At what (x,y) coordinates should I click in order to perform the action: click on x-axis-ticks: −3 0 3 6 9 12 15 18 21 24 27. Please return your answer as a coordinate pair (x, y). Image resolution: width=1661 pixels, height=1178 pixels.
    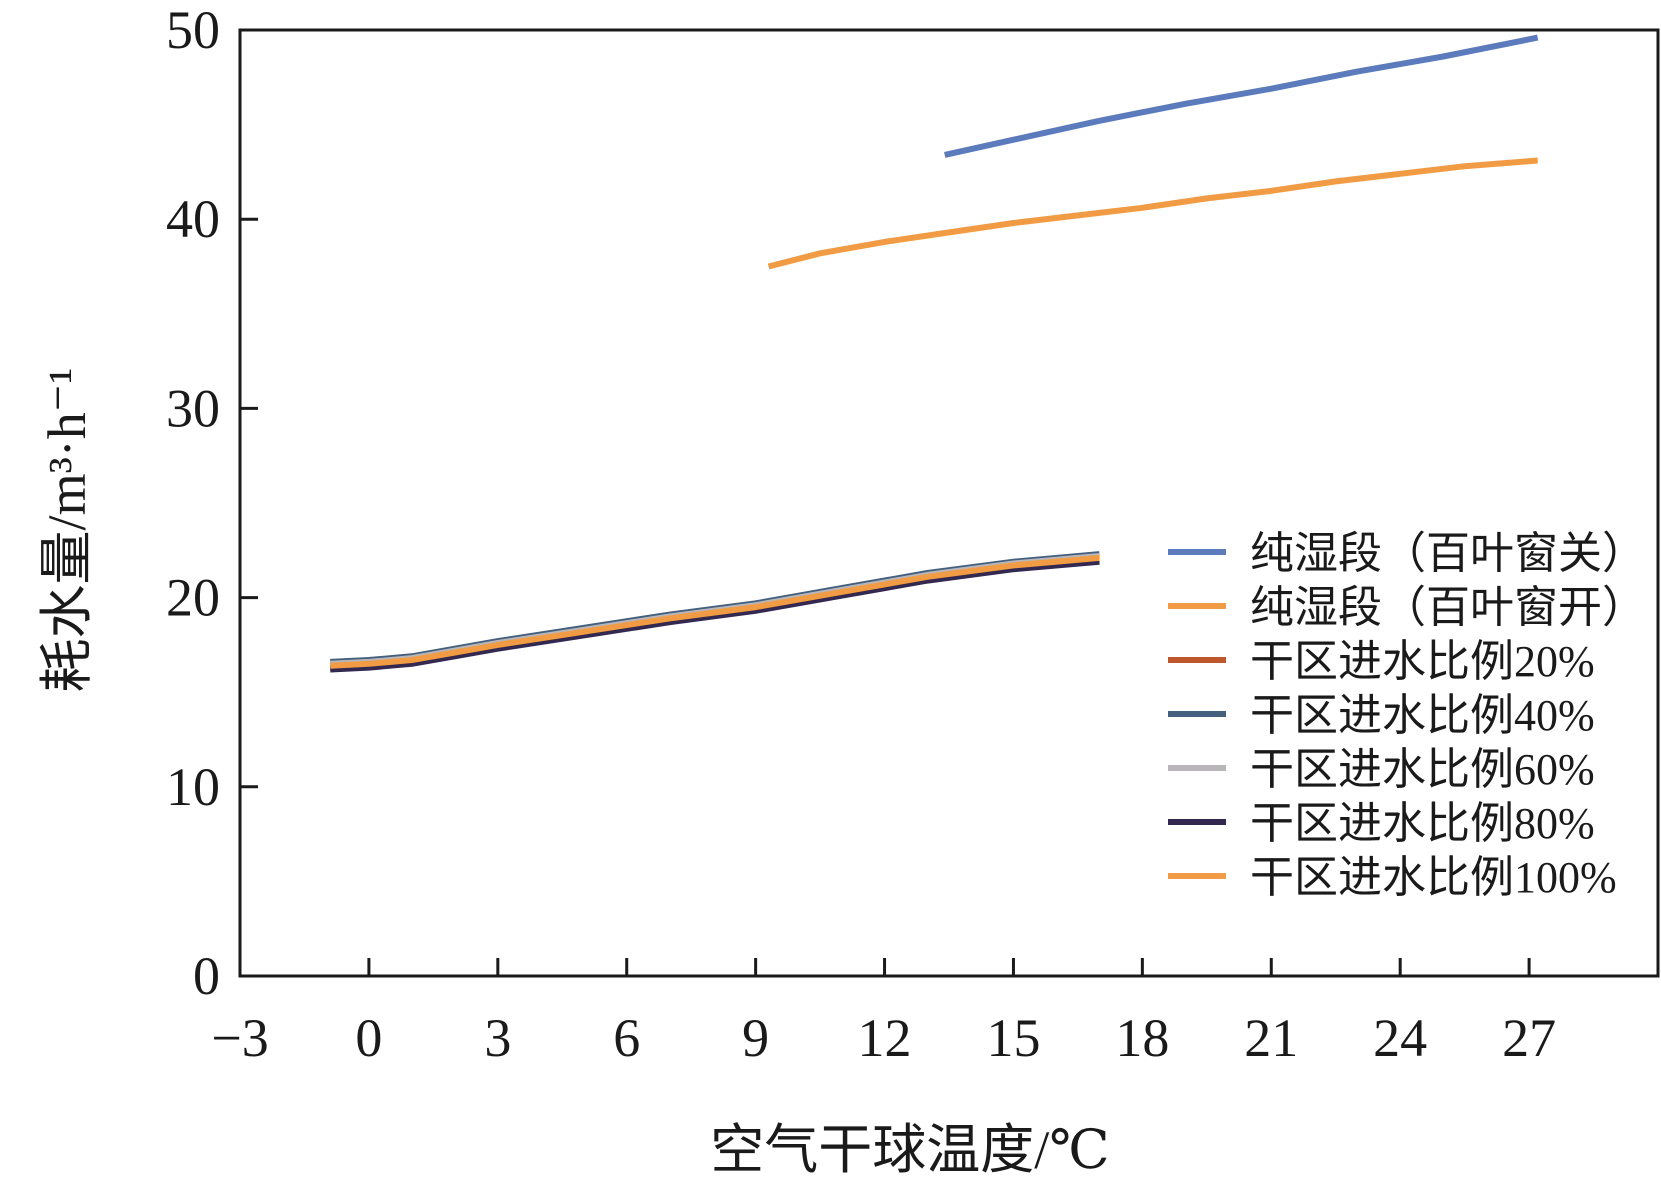
    Looking at the image, I should click on (883, 1013).